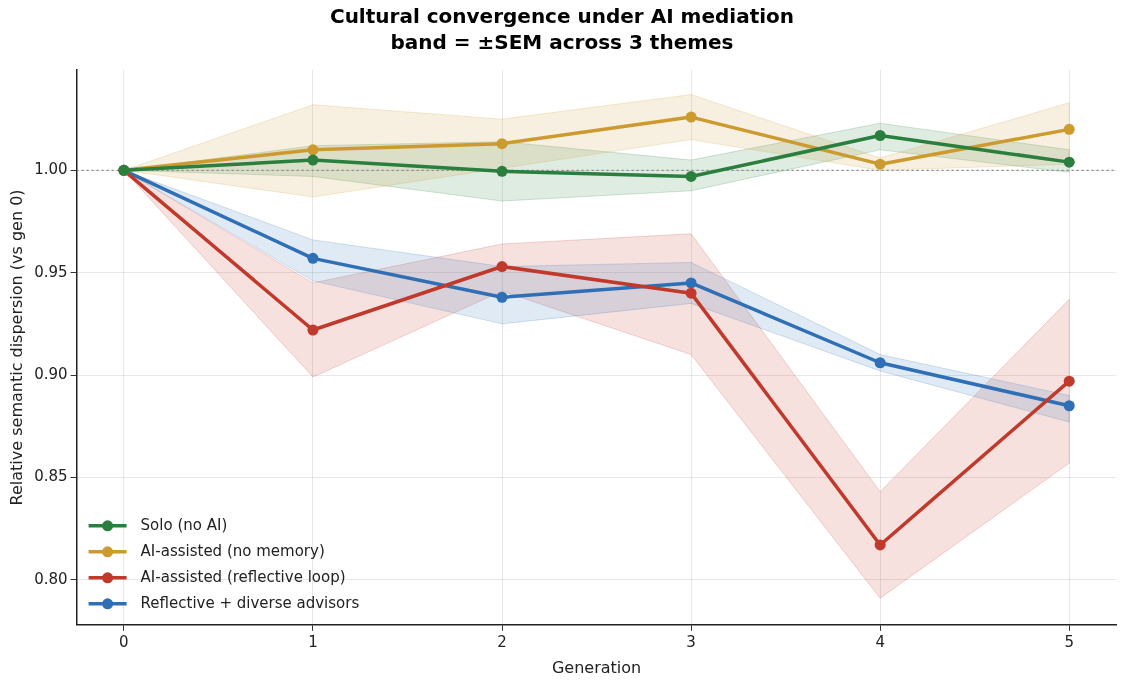  I want to click on chart-subtitle: band = ±SEM across 3 themes, so click(562, 42).